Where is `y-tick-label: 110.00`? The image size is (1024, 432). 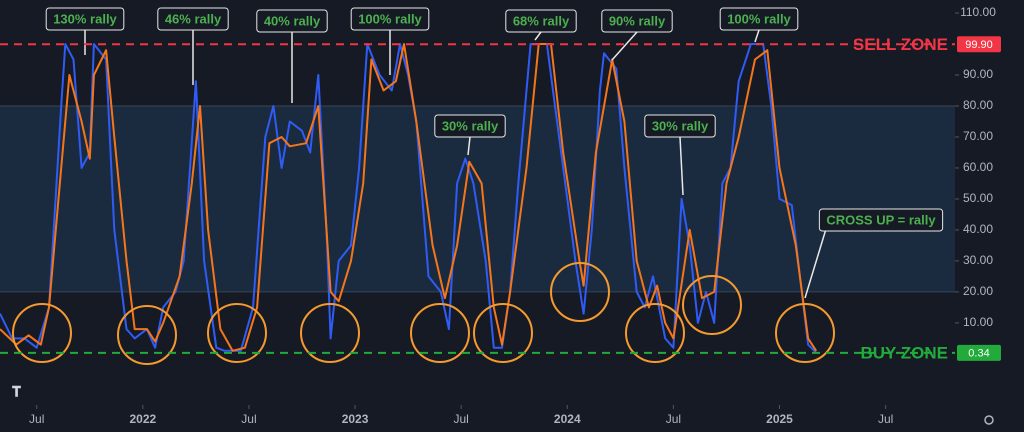 y-tick-label: 110.00 is located at coordinates (978, 12).